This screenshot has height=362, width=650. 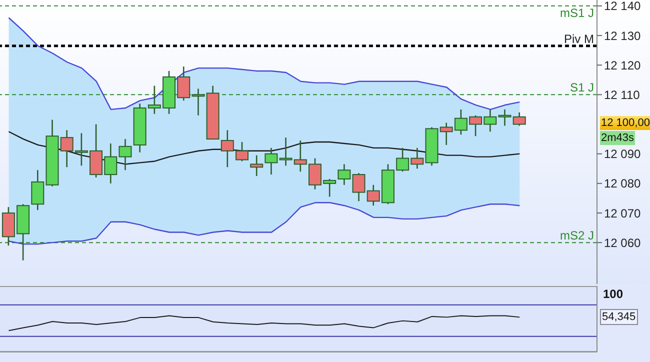 I want to click on y-tick-label: 12 080, so click(x=623, y=183).